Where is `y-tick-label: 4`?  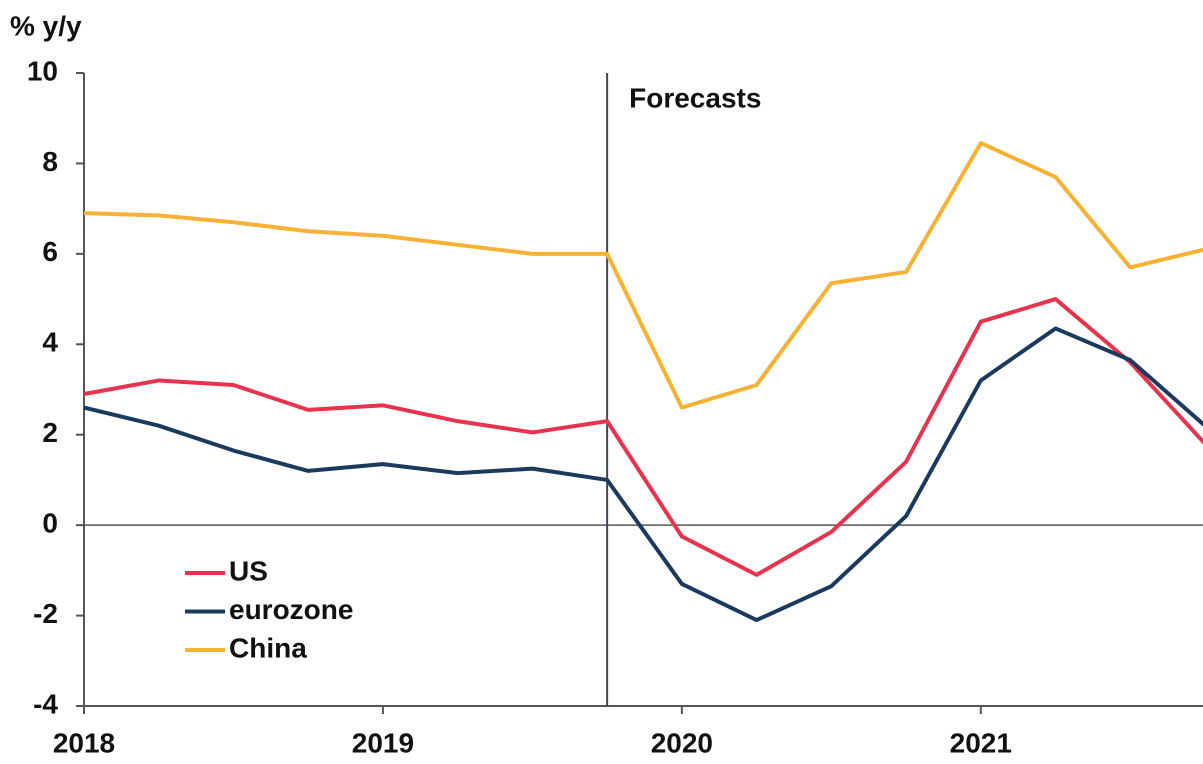 y-tick-label: 4 is located at coordinates (50, 342).